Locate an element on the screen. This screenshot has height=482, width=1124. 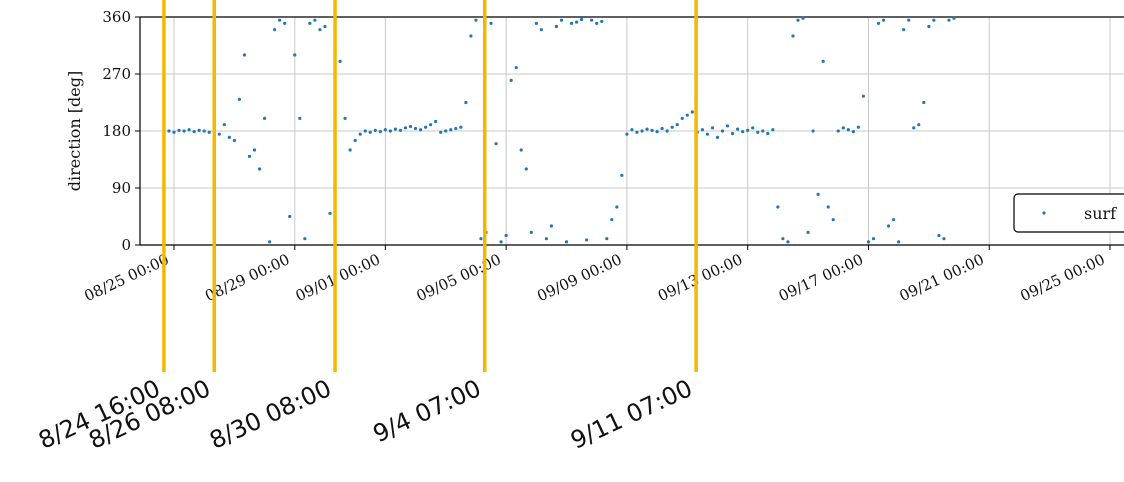
annotation-label: 8/30 08:00 is located at coordinates (270, 414).